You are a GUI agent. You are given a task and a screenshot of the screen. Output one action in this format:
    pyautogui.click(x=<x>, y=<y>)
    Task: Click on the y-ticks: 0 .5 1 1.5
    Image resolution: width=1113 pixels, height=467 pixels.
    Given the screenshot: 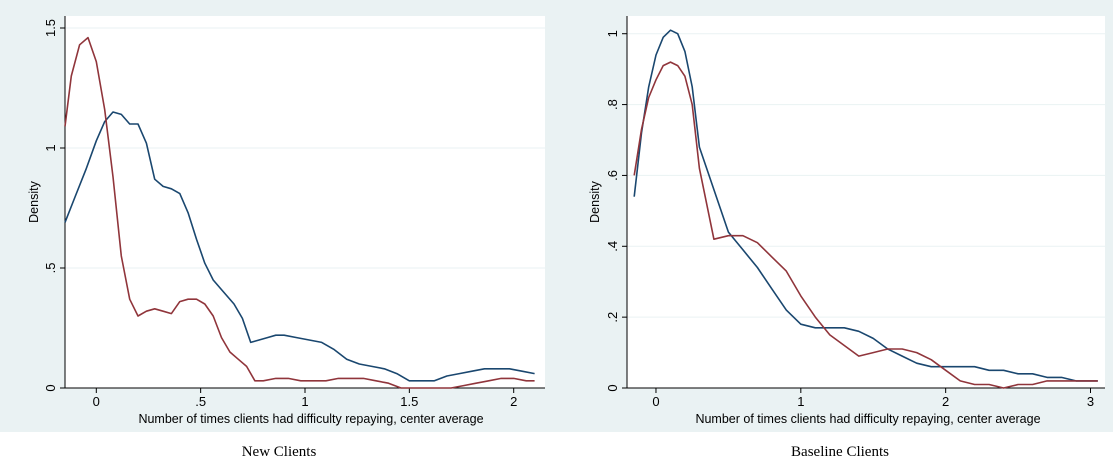 What is the action you would take?
    pyautogui.click(x=54, y=205)
    